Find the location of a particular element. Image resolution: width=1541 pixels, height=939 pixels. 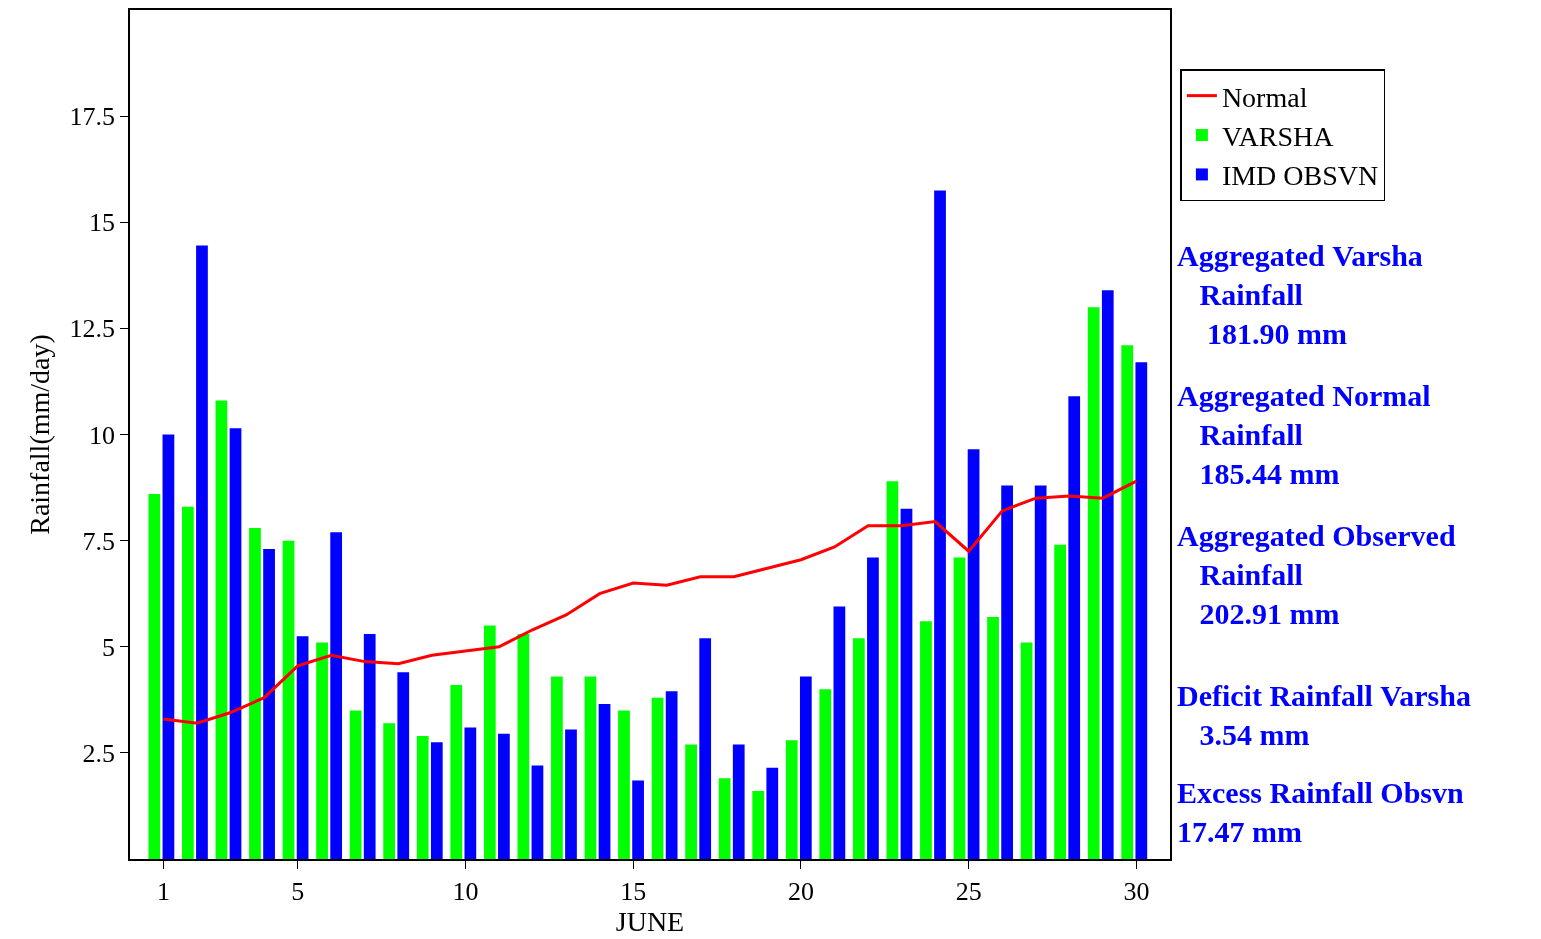

text: Excess Rainfall Obsvn 17.47 mm is located at coordinates (1321, 812).